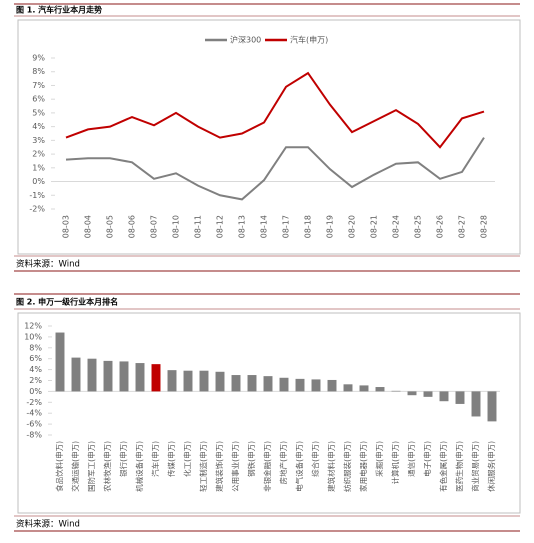  I want to click on x-tick-label: 08-19, so click(330, 226).